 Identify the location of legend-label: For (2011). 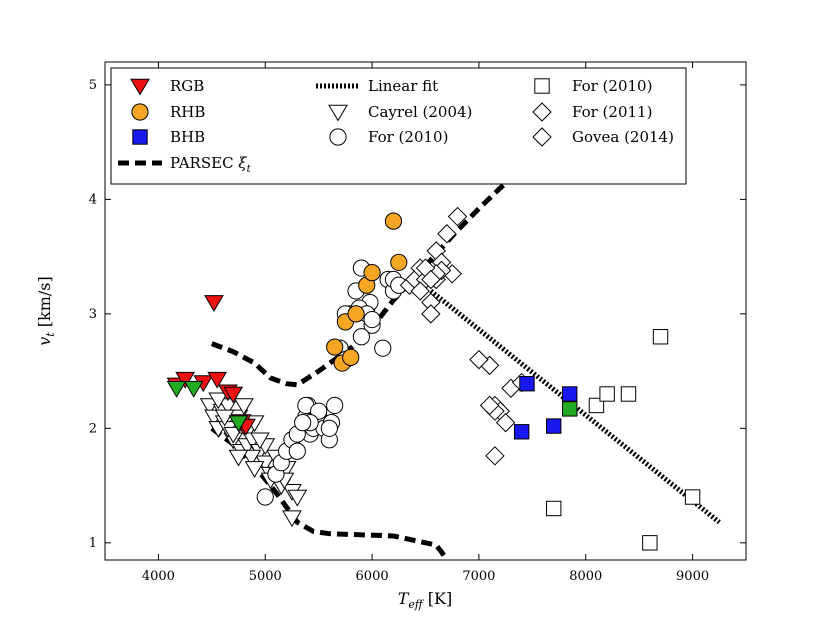
(612, 112).